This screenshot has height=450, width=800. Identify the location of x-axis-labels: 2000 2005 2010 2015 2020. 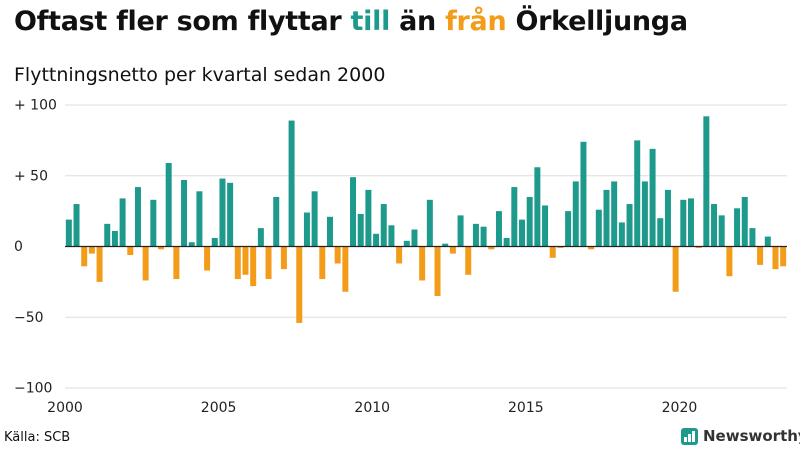
(372, 408).